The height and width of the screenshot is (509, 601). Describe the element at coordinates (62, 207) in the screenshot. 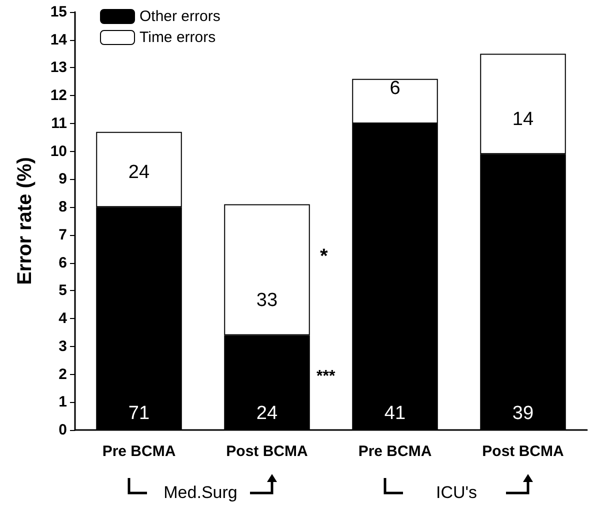

I see `y-tick-label: 8` at that location.